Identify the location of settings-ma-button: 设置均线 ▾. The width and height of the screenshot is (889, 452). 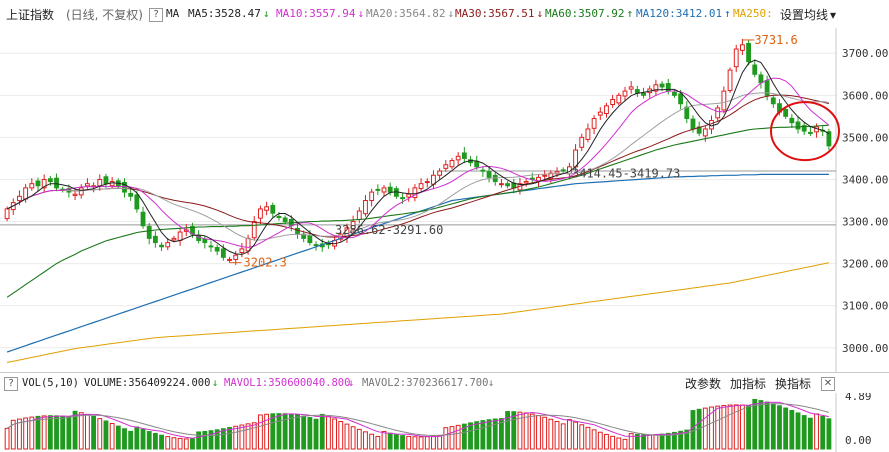
(808, 14).